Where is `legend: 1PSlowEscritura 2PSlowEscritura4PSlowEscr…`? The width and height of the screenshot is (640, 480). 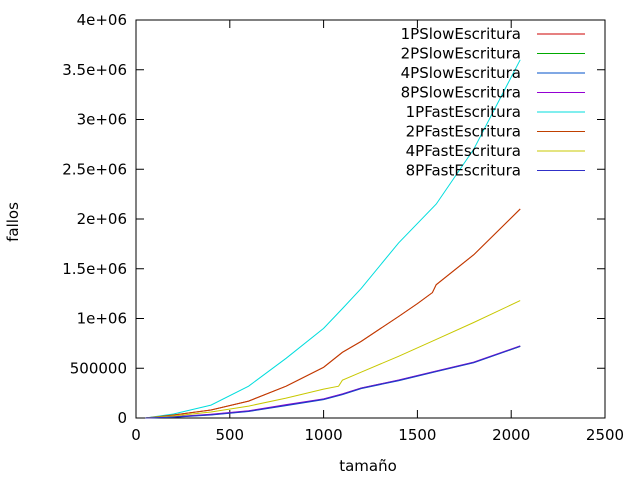
legend: 1PSlowEscritura 2PSlowEscritura4PSlowEscr… is located at coordinates (493, 102).